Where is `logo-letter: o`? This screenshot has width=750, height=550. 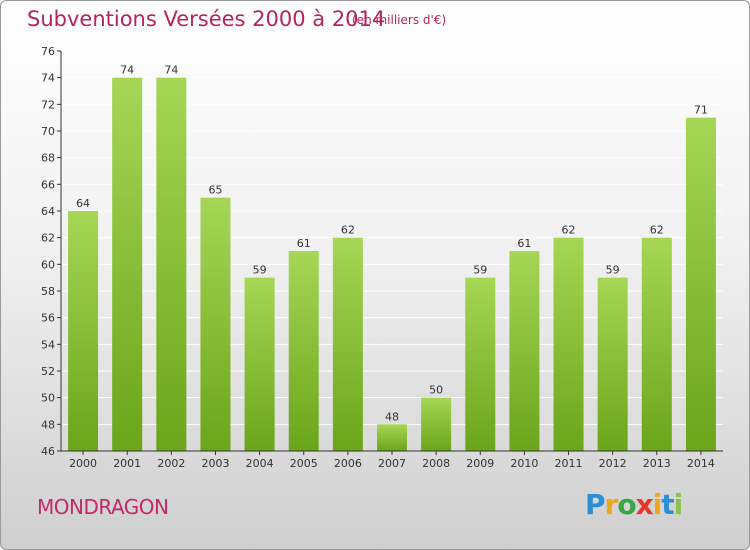
logo-letter: o is located at coordinates (626, 504).